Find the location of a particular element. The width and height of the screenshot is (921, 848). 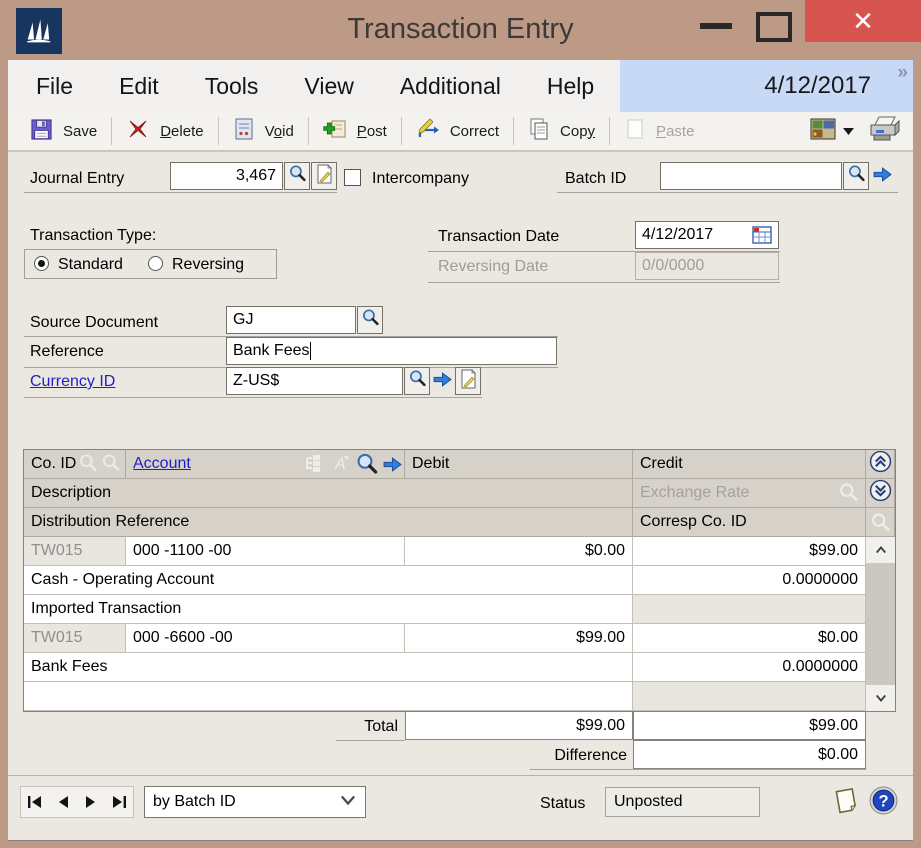

transaction-type-group is located at coordinates (150, 264).